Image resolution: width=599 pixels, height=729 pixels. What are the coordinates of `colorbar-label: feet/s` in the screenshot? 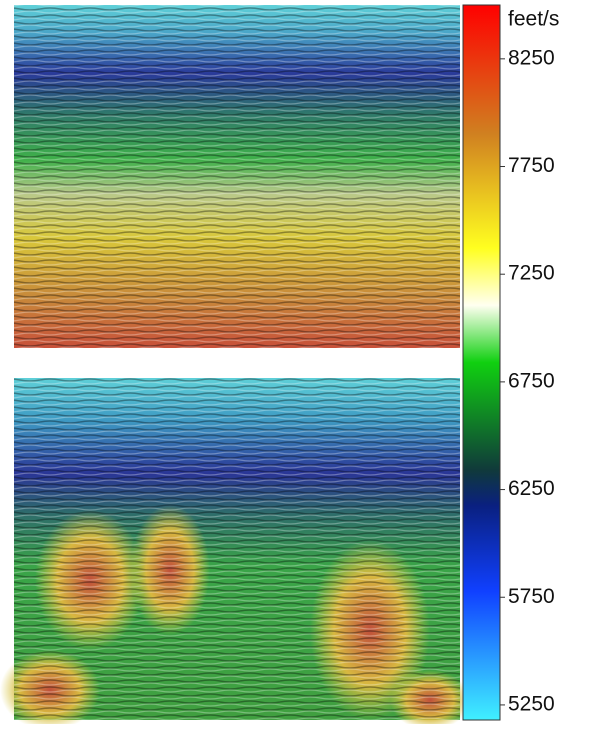 It's located at (533, 19).